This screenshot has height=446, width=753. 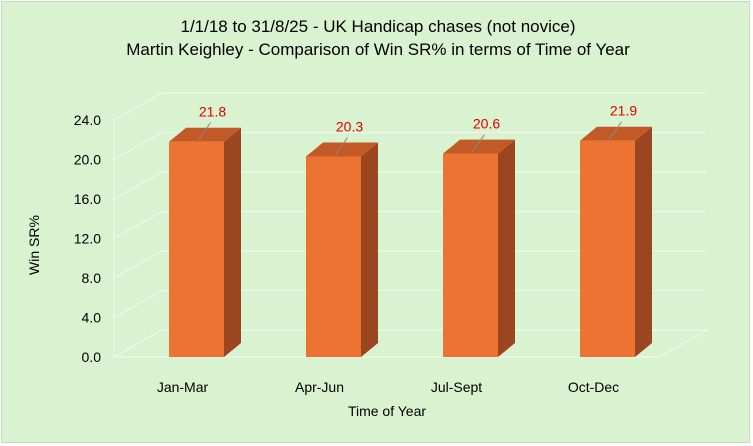 I want to click on x-axis-categories: Jan-Mar Apr-Jun Jul-Sept Oct-Dec, so click(x=388, y=387).